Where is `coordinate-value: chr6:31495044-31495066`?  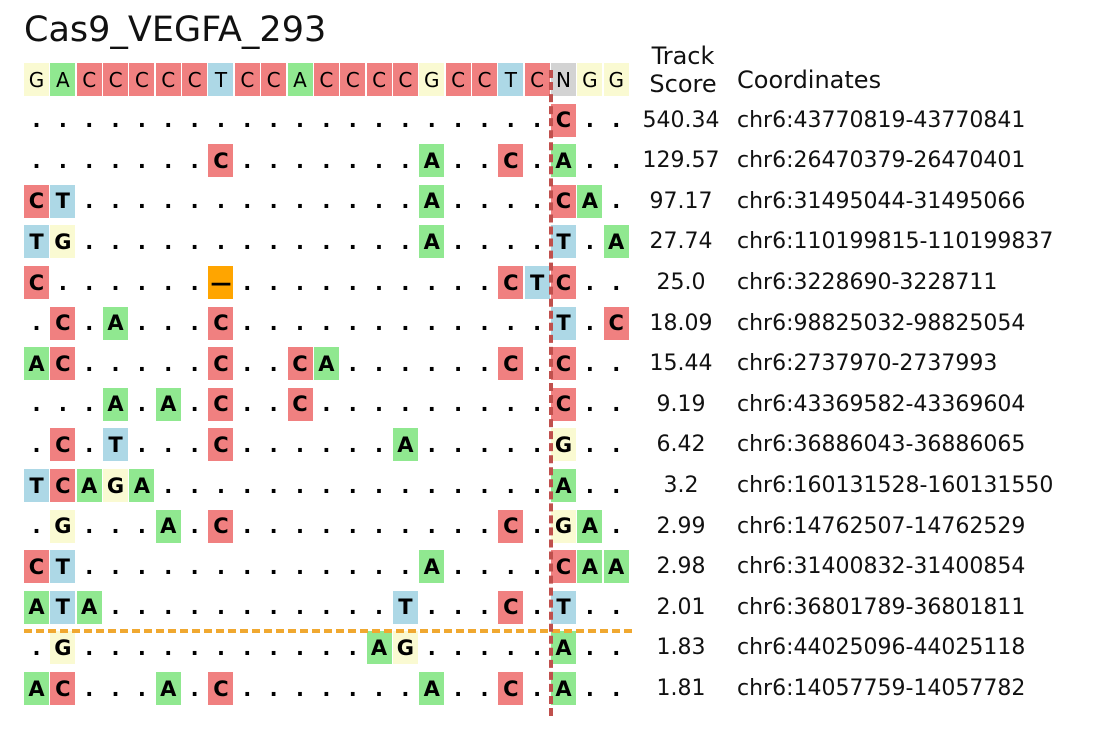 coordinate-value: chr6:31495044-31495066 is located at coordinates (881, 201).